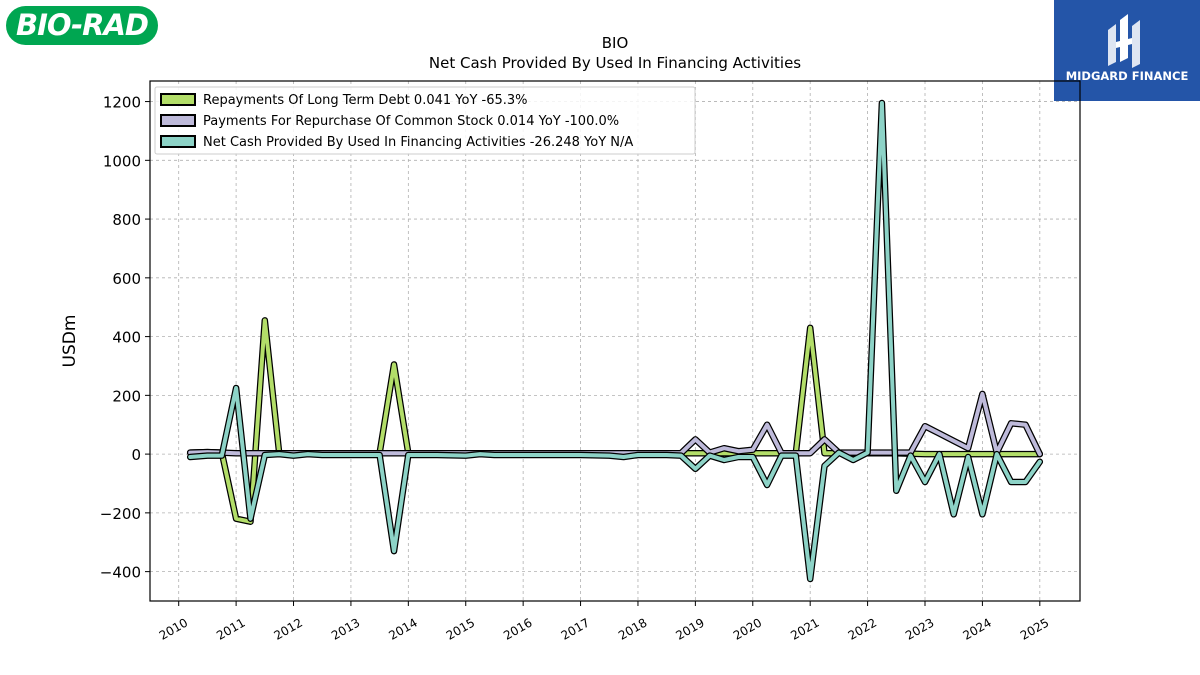 This screenshot has width=1200, height=675. Describe the element at coordinates (126, 338) in the screenshot. I see `y-tick-label: 400` at that location.